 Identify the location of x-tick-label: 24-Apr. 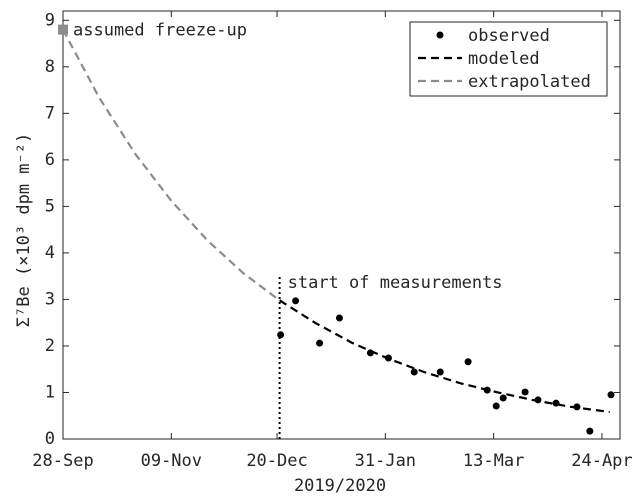
(601, 461).